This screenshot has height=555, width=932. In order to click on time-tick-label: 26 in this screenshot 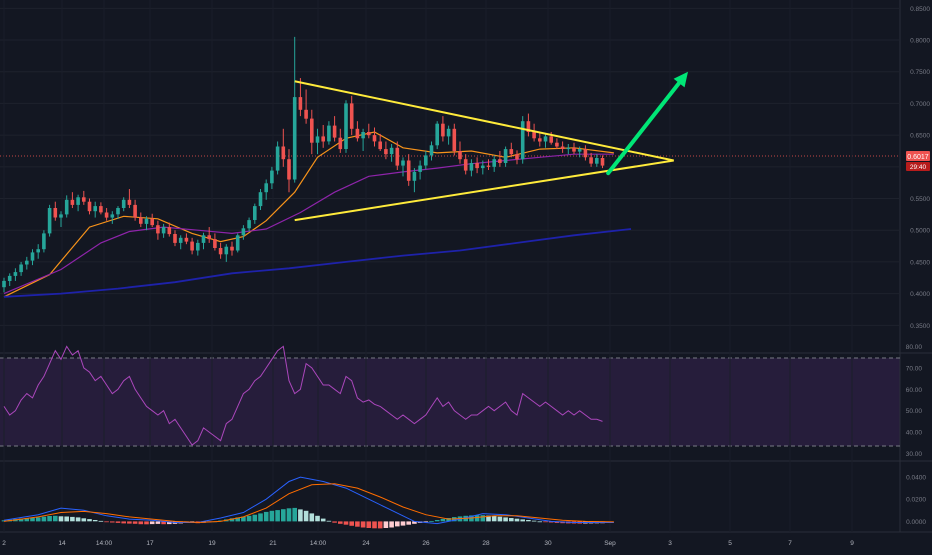, I will do `click(426, 543)`.